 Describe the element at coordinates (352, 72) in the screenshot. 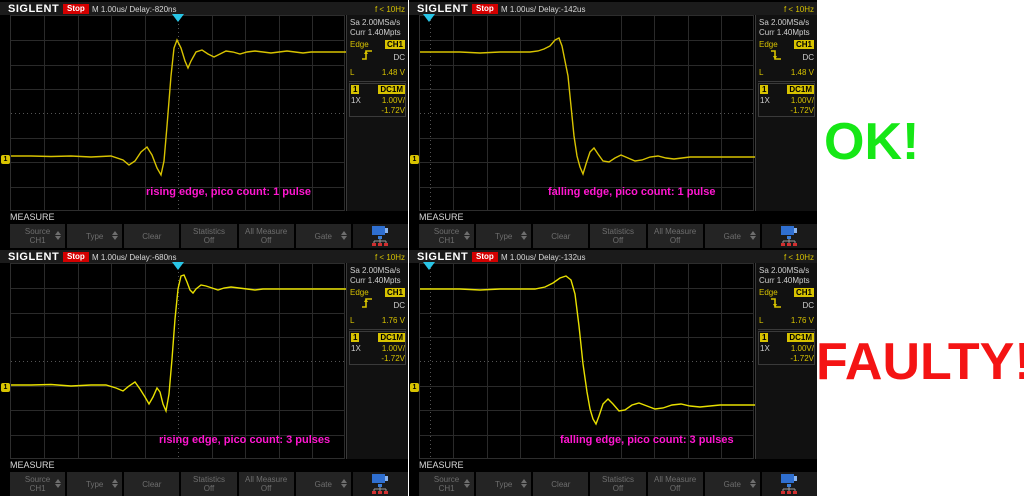

I see `trigger-level-label: L` at that location.